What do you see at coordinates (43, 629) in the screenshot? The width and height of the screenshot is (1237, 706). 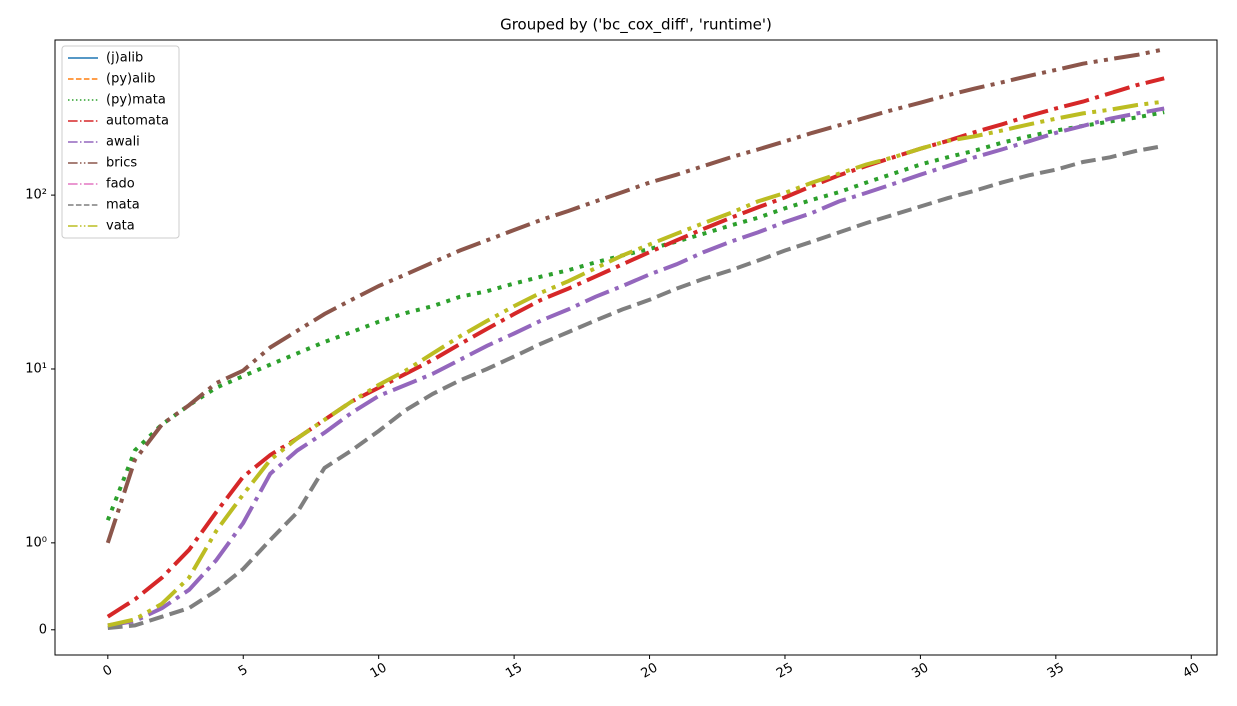 I see `y-tick-label: 0` at bounding box center [43, 629].